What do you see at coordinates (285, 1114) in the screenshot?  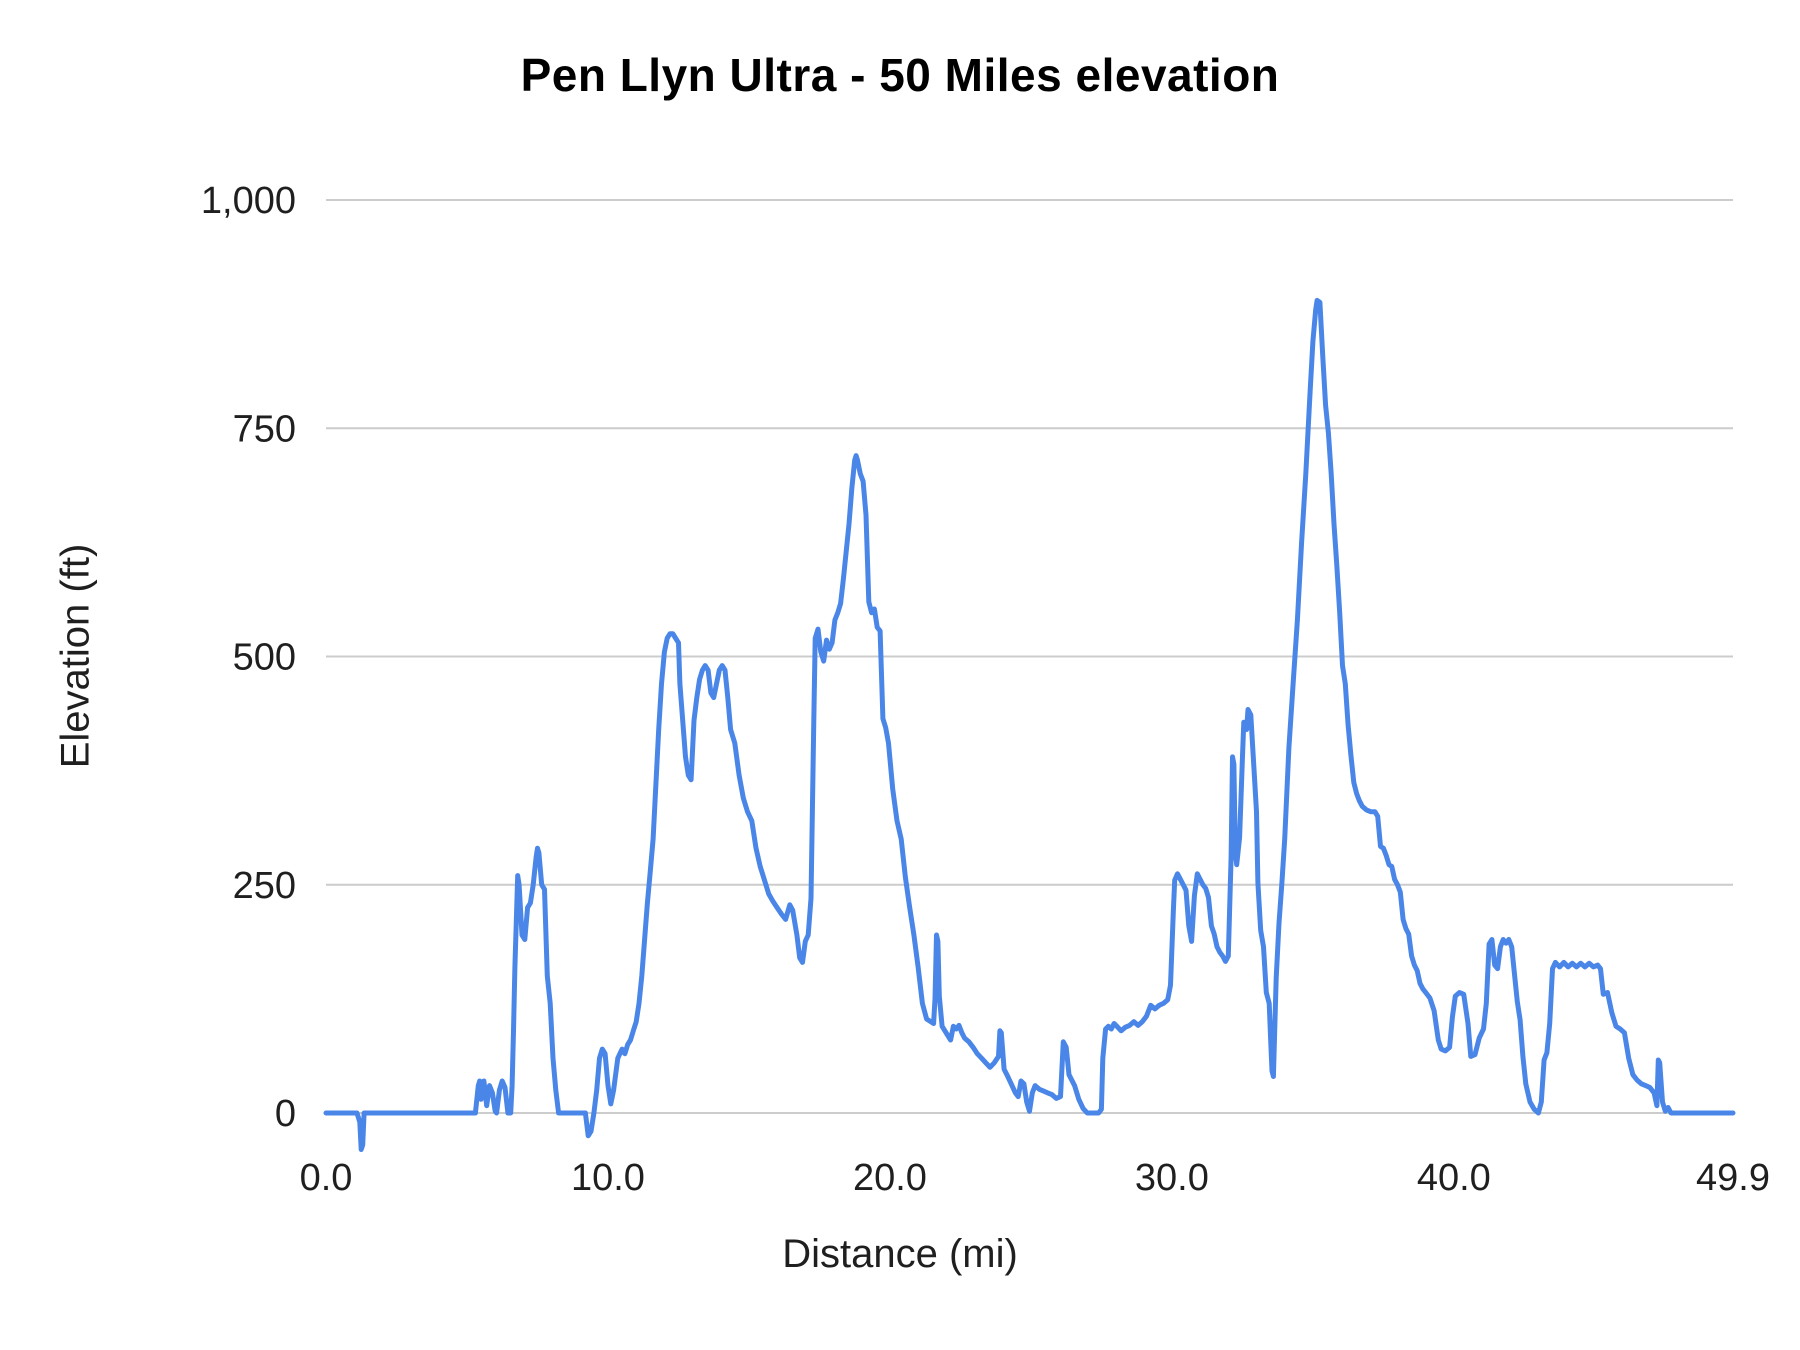 I see `y-tick-label: 0` at bounding box center [285, 1114].